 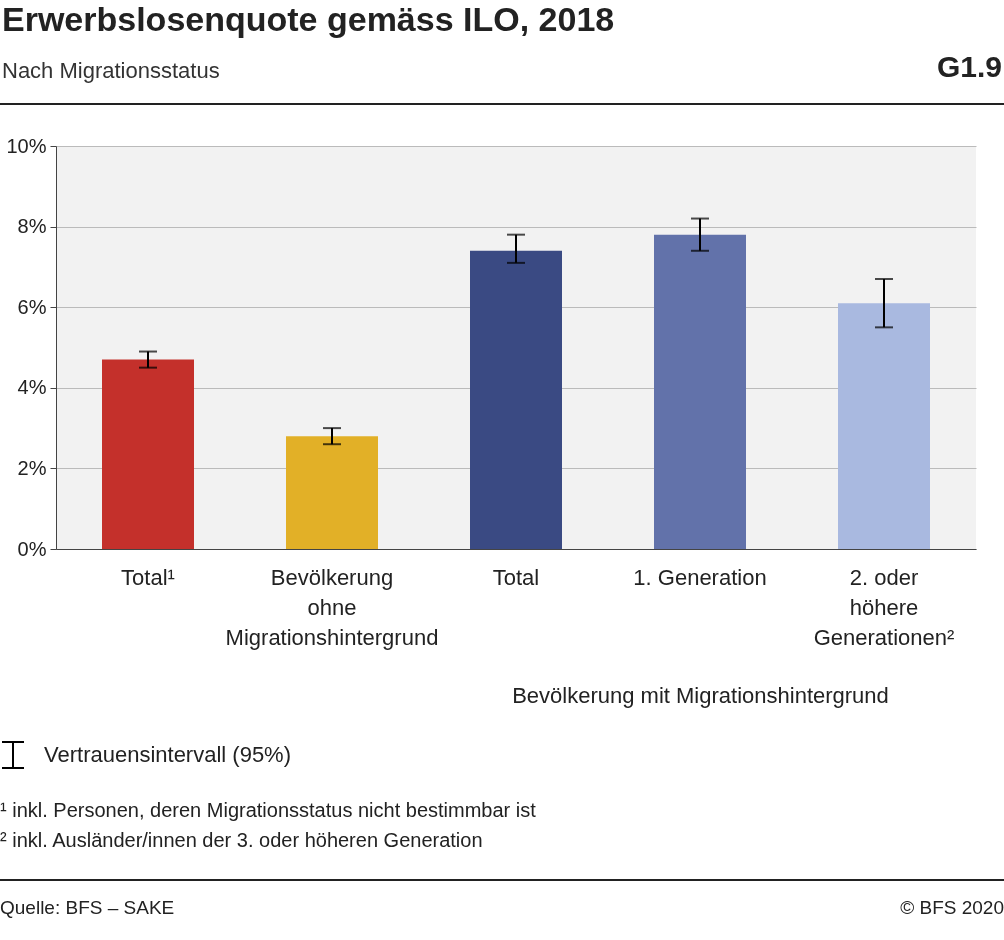 What do you see at coordinates (111, 71) in the screenshot?
I see `chart-subtitle: Nach Migrationsstatus` at bounding box center [111, 71].